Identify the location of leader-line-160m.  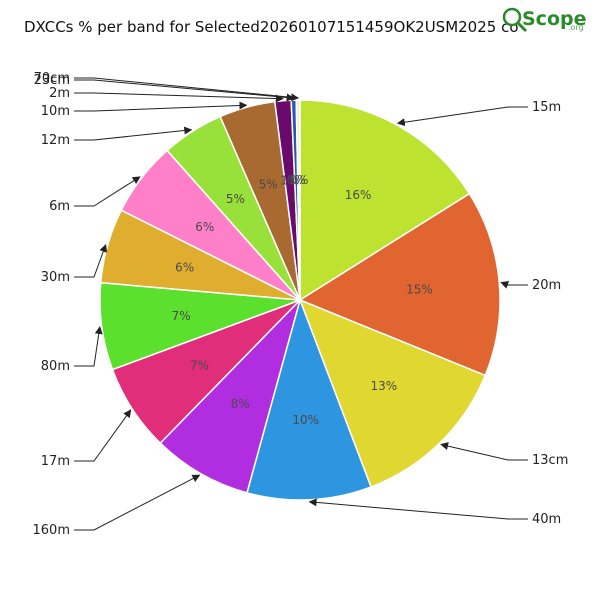
(137, 502).